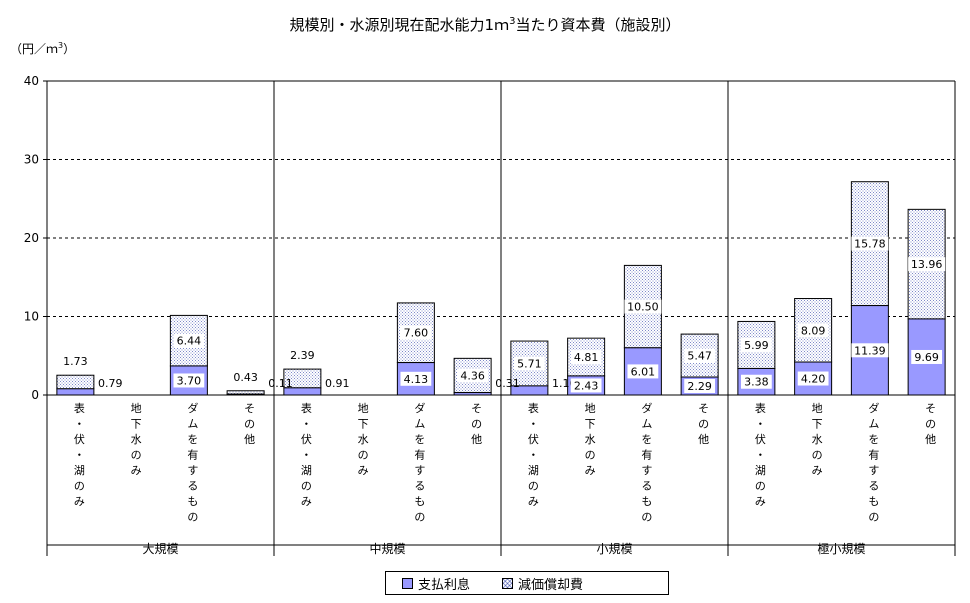  I want to click on data-label-depreciation: 8.09, so click(813, 330).